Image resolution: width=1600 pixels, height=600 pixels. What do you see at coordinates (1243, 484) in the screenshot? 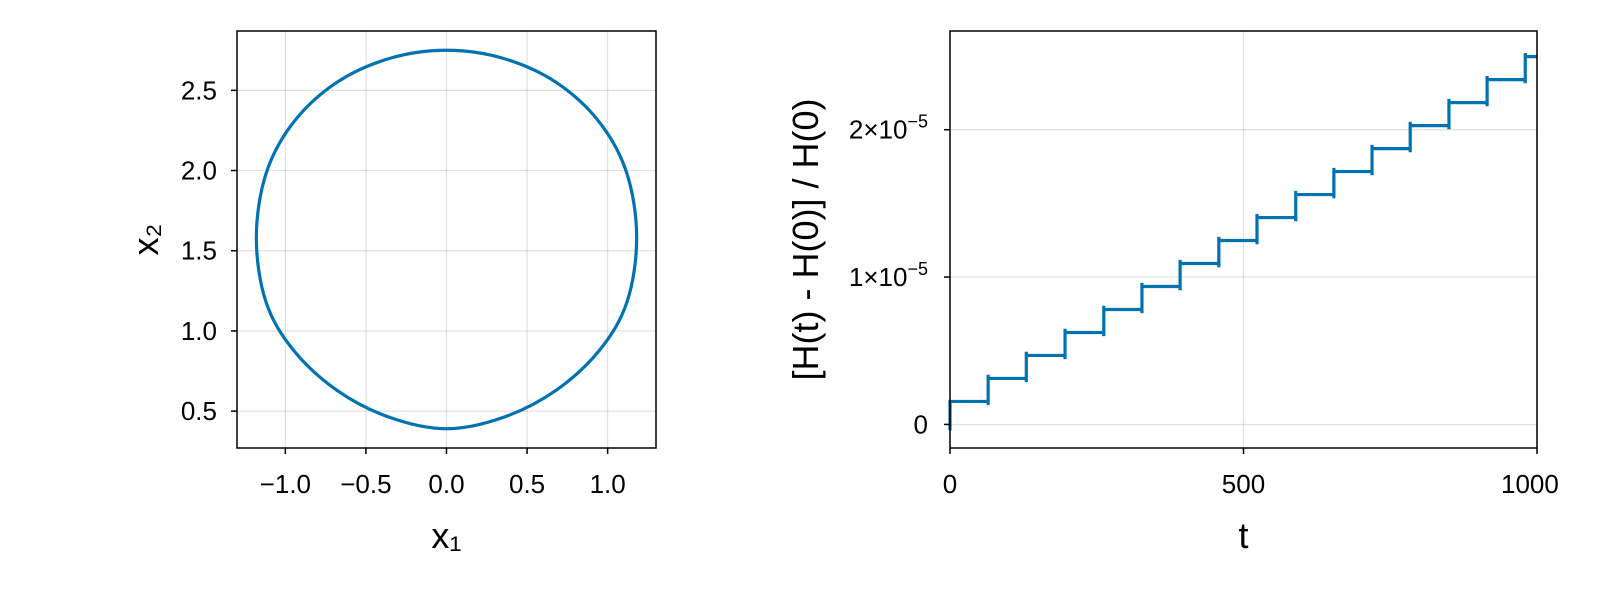
I see `x-tick-label: 500` at bounding box center [1243, 484].